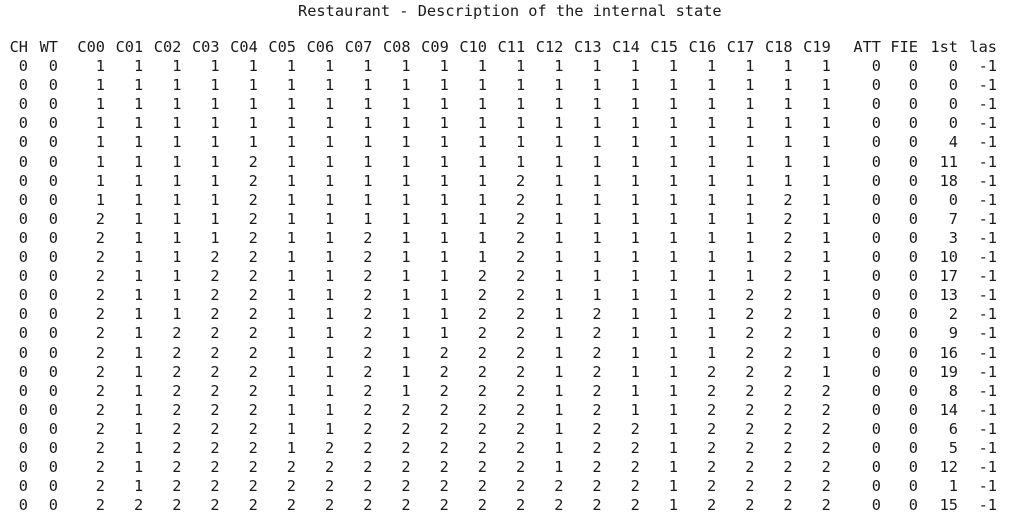 The image size is (1011, 518). Describe the element at coordinates (817, 47) in the screenshot. I see `column-header: C19` at that location.